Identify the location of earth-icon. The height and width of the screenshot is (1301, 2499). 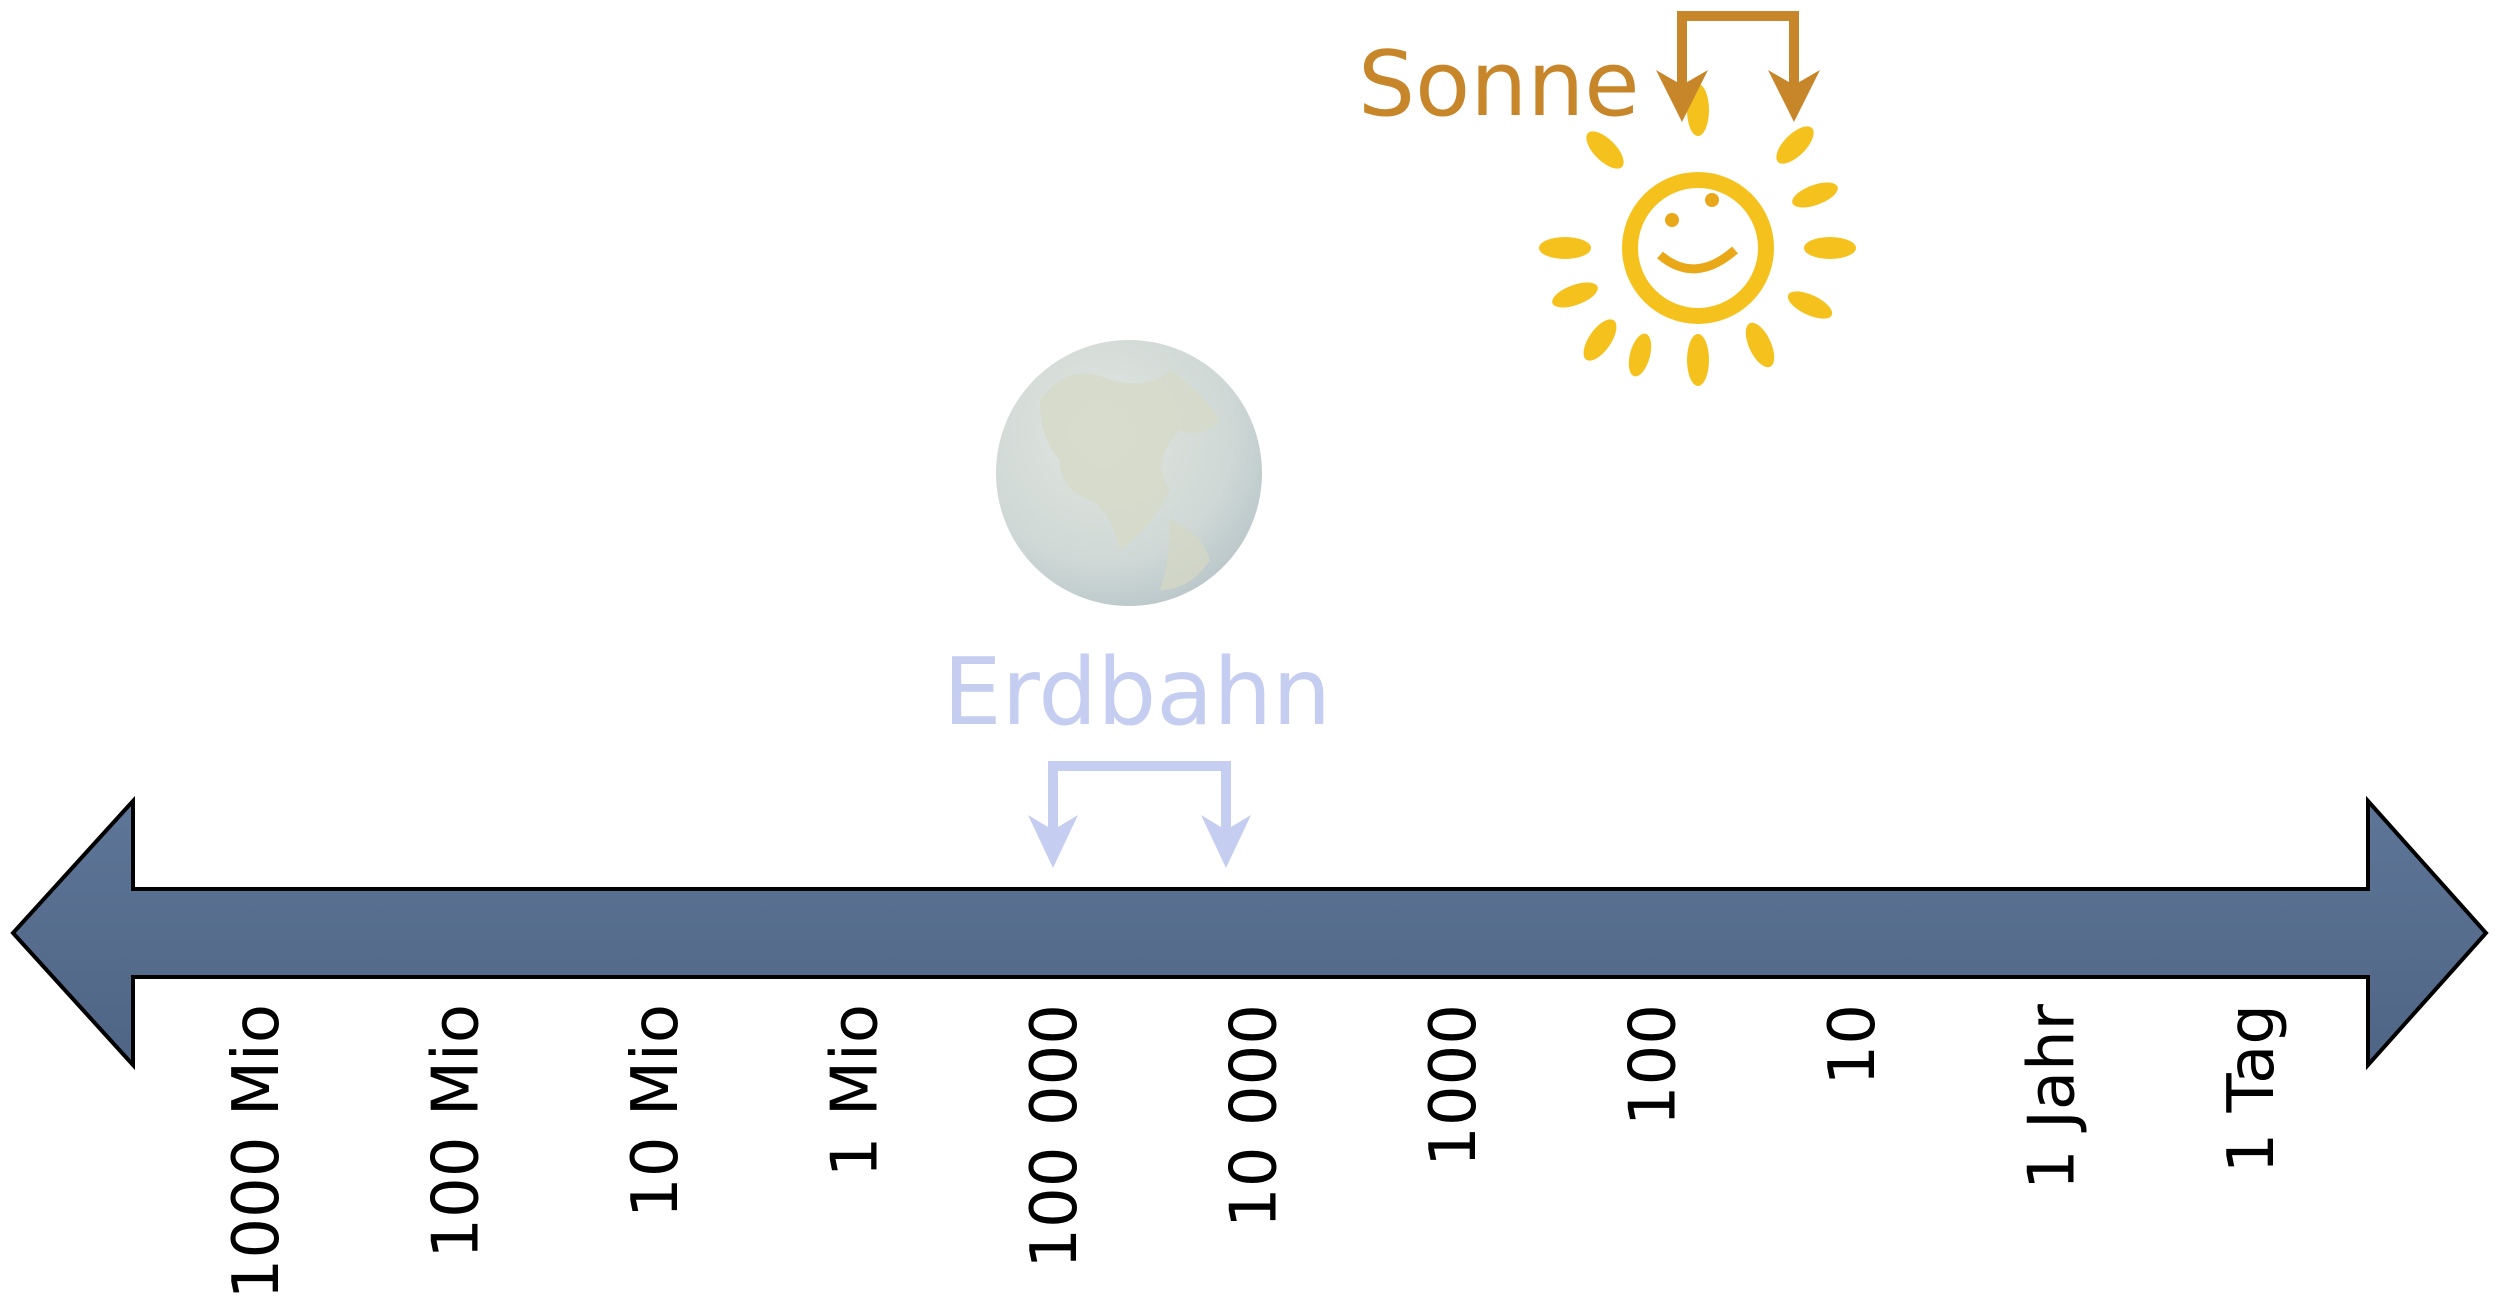
(1129, 473).